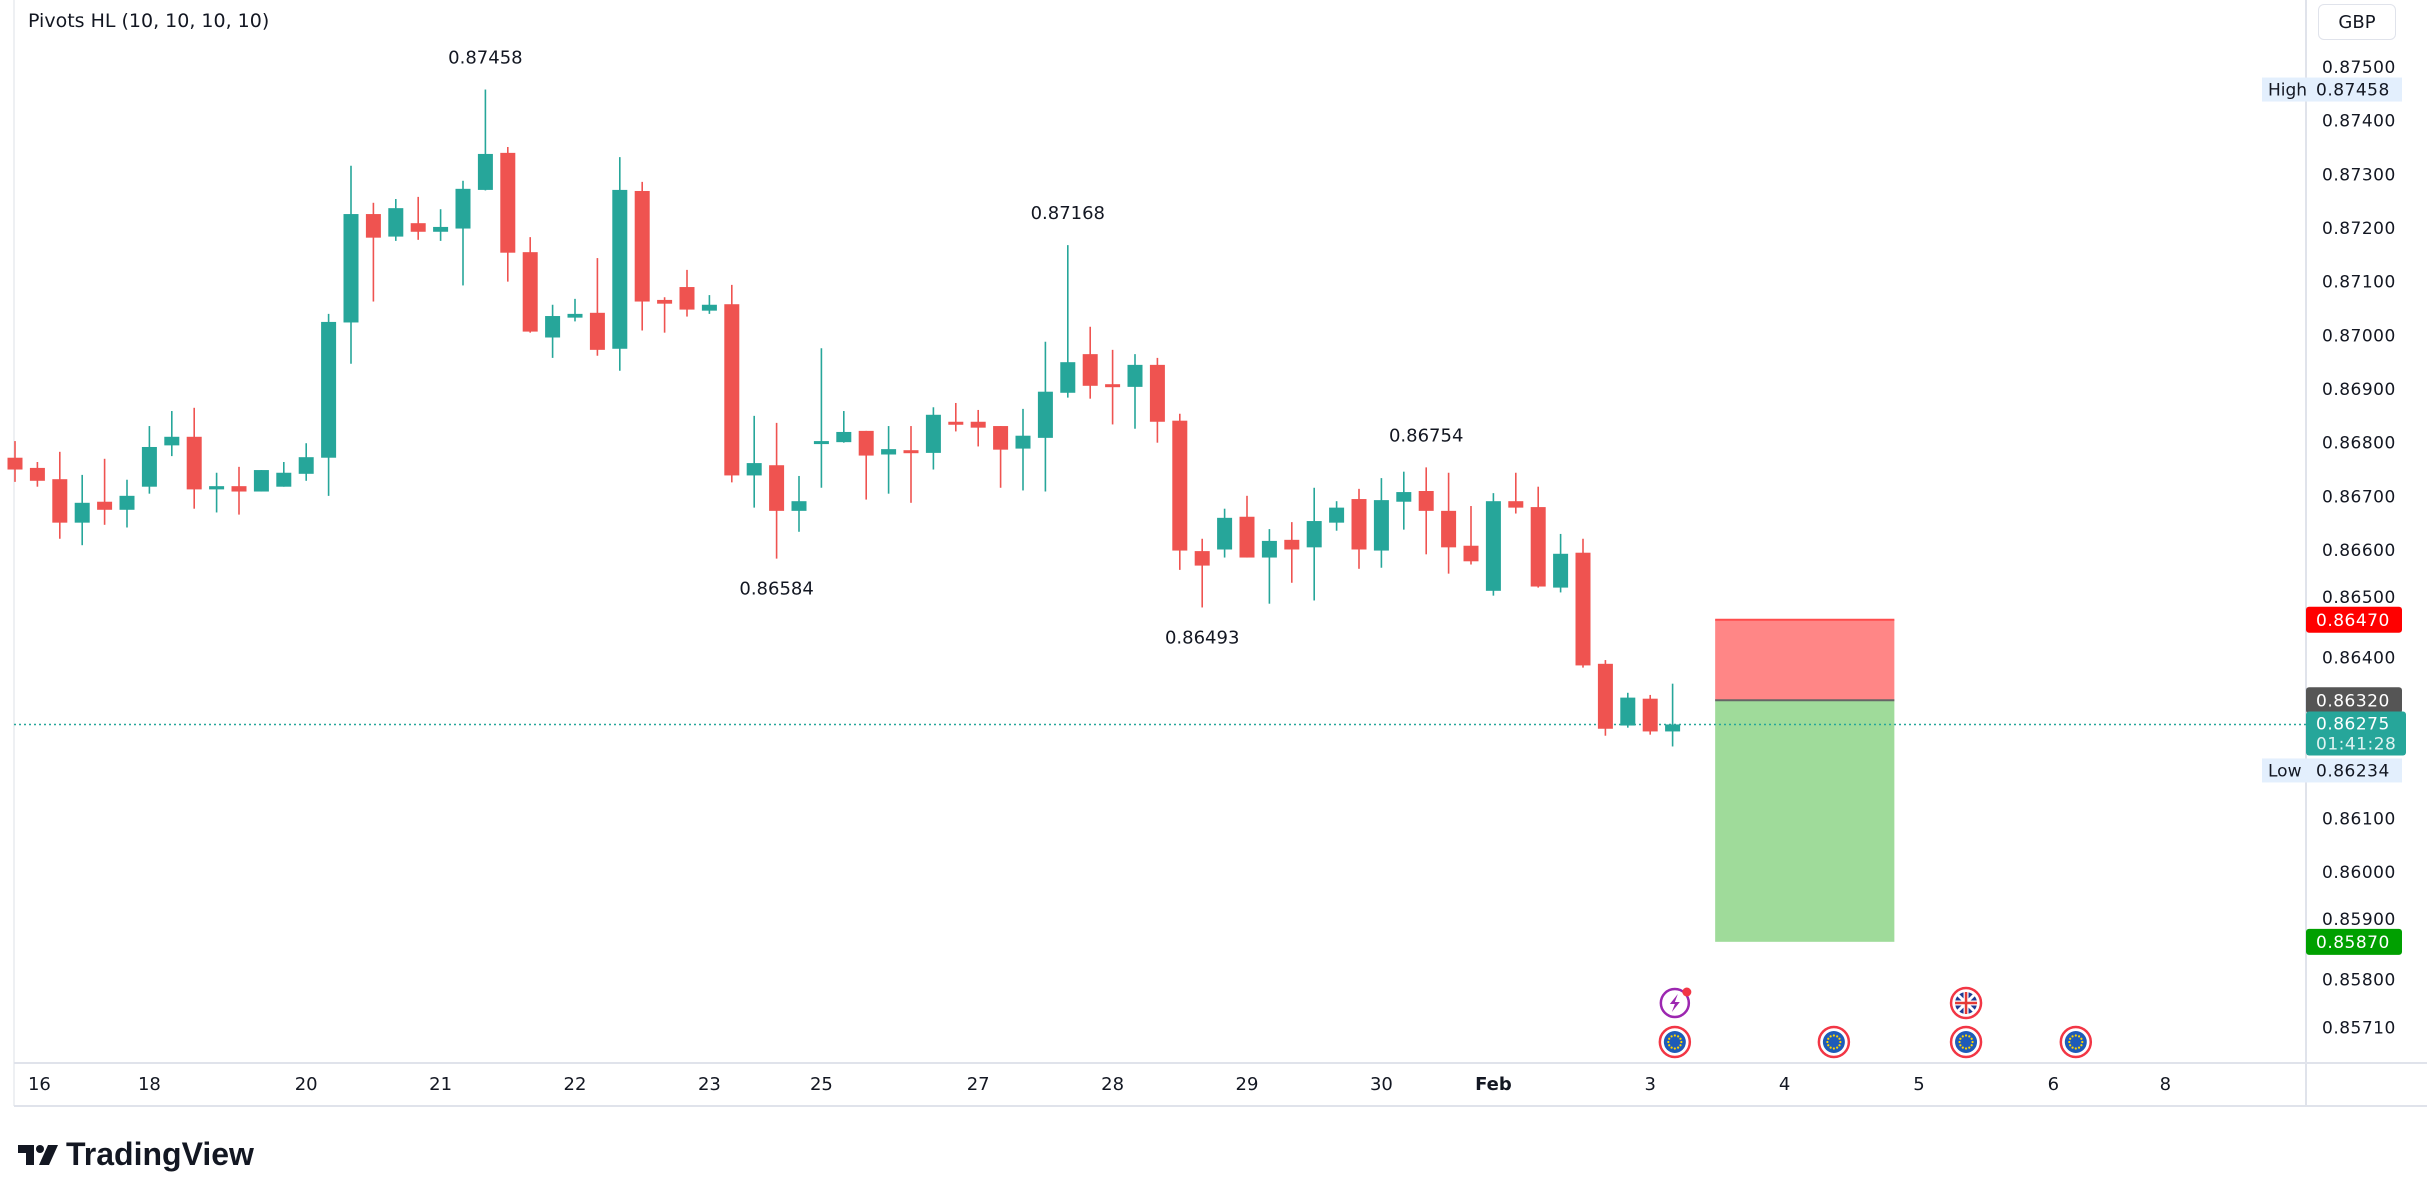 The height and width of the screenshot is (1199, 2427). I want to click on time-axis: 16 18 20 21 22 23 25 27 28 29 30 Feb 3 4 5 6 8, so click(1099, 1084).